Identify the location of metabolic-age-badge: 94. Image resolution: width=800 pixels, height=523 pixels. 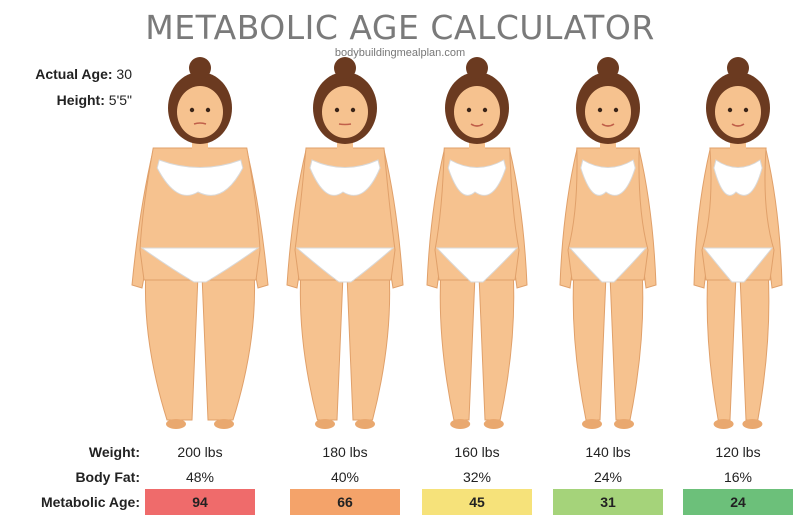
(200, 502).